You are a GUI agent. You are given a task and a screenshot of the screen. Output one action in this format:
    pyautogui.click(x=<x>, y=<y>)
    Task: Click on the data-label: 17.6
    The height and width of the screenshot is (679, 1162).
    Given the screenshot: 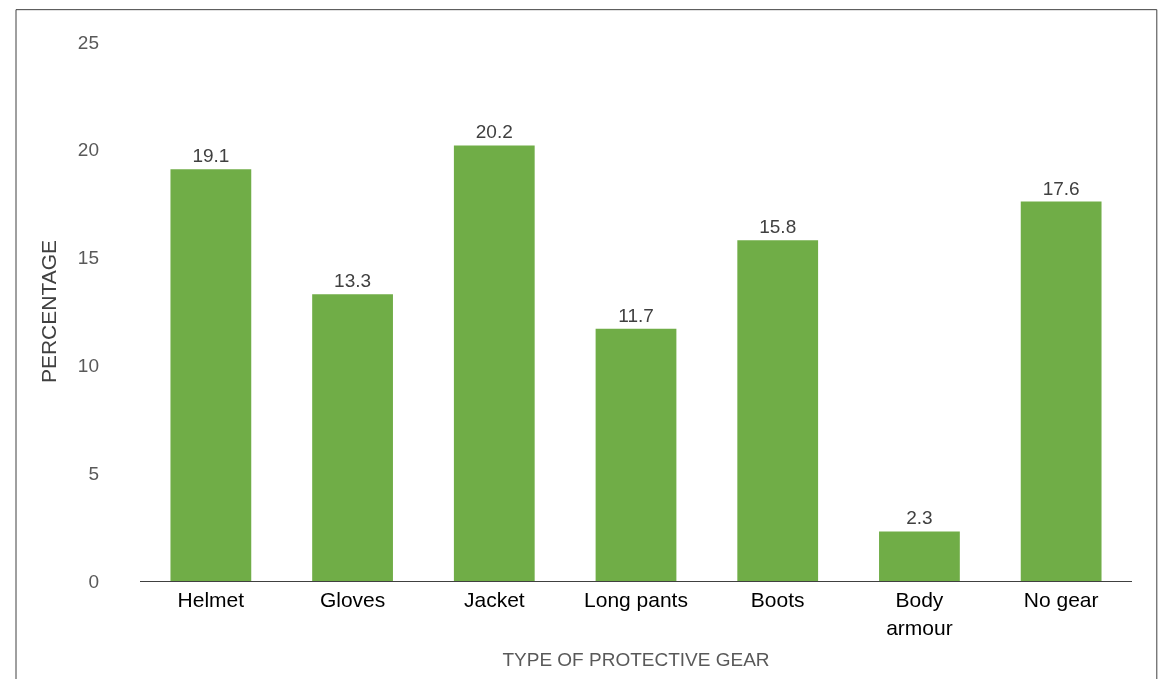 What is the action you would take?
    pyautogui.click(x=1061, y=188)
    